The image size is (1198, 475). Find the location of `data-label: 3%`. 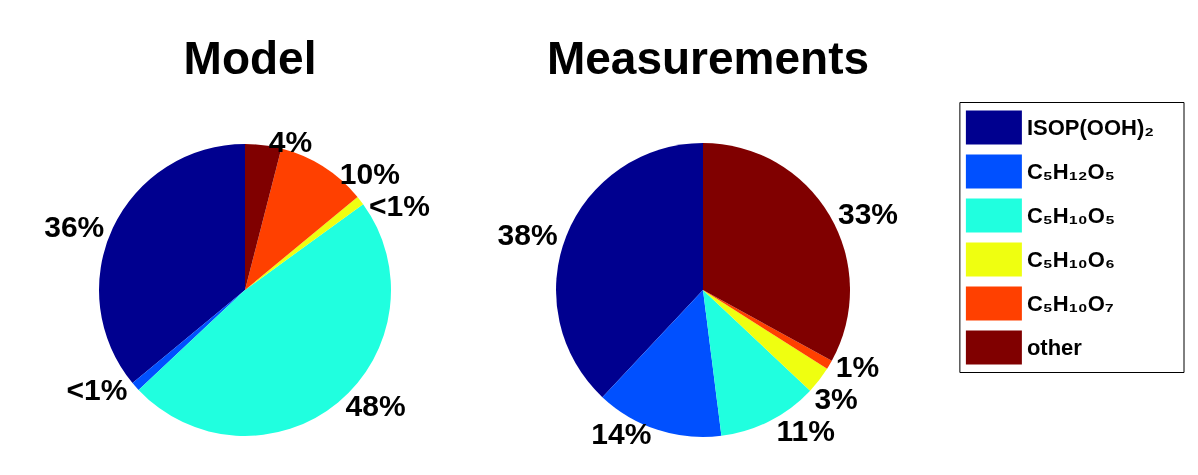

data-label: 3% is located at coordinates (836, 399).